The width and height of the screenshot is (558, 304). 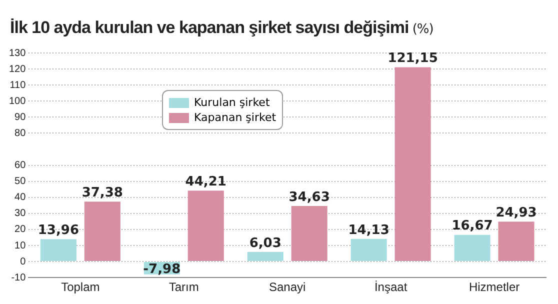 I want to click on x-tick-label: Tarım, so click(x=183, y=287).